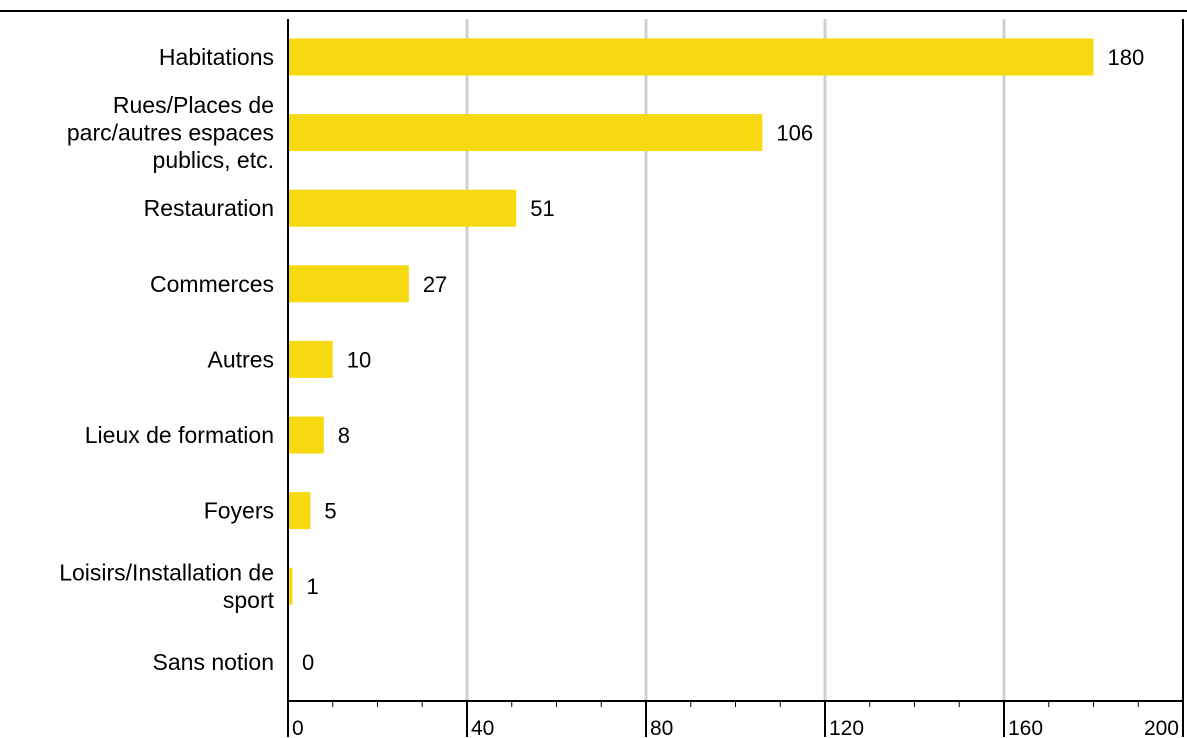  Describe the element at coordinates (846, 727) in the screenshot. I see `tick-label-120: 120` at that location.